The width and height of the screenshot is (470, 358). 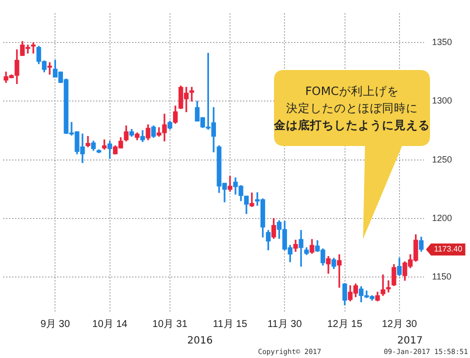 I want to click on annotation: 決定したのとほぼ同時に, so click(x=352, y=108).